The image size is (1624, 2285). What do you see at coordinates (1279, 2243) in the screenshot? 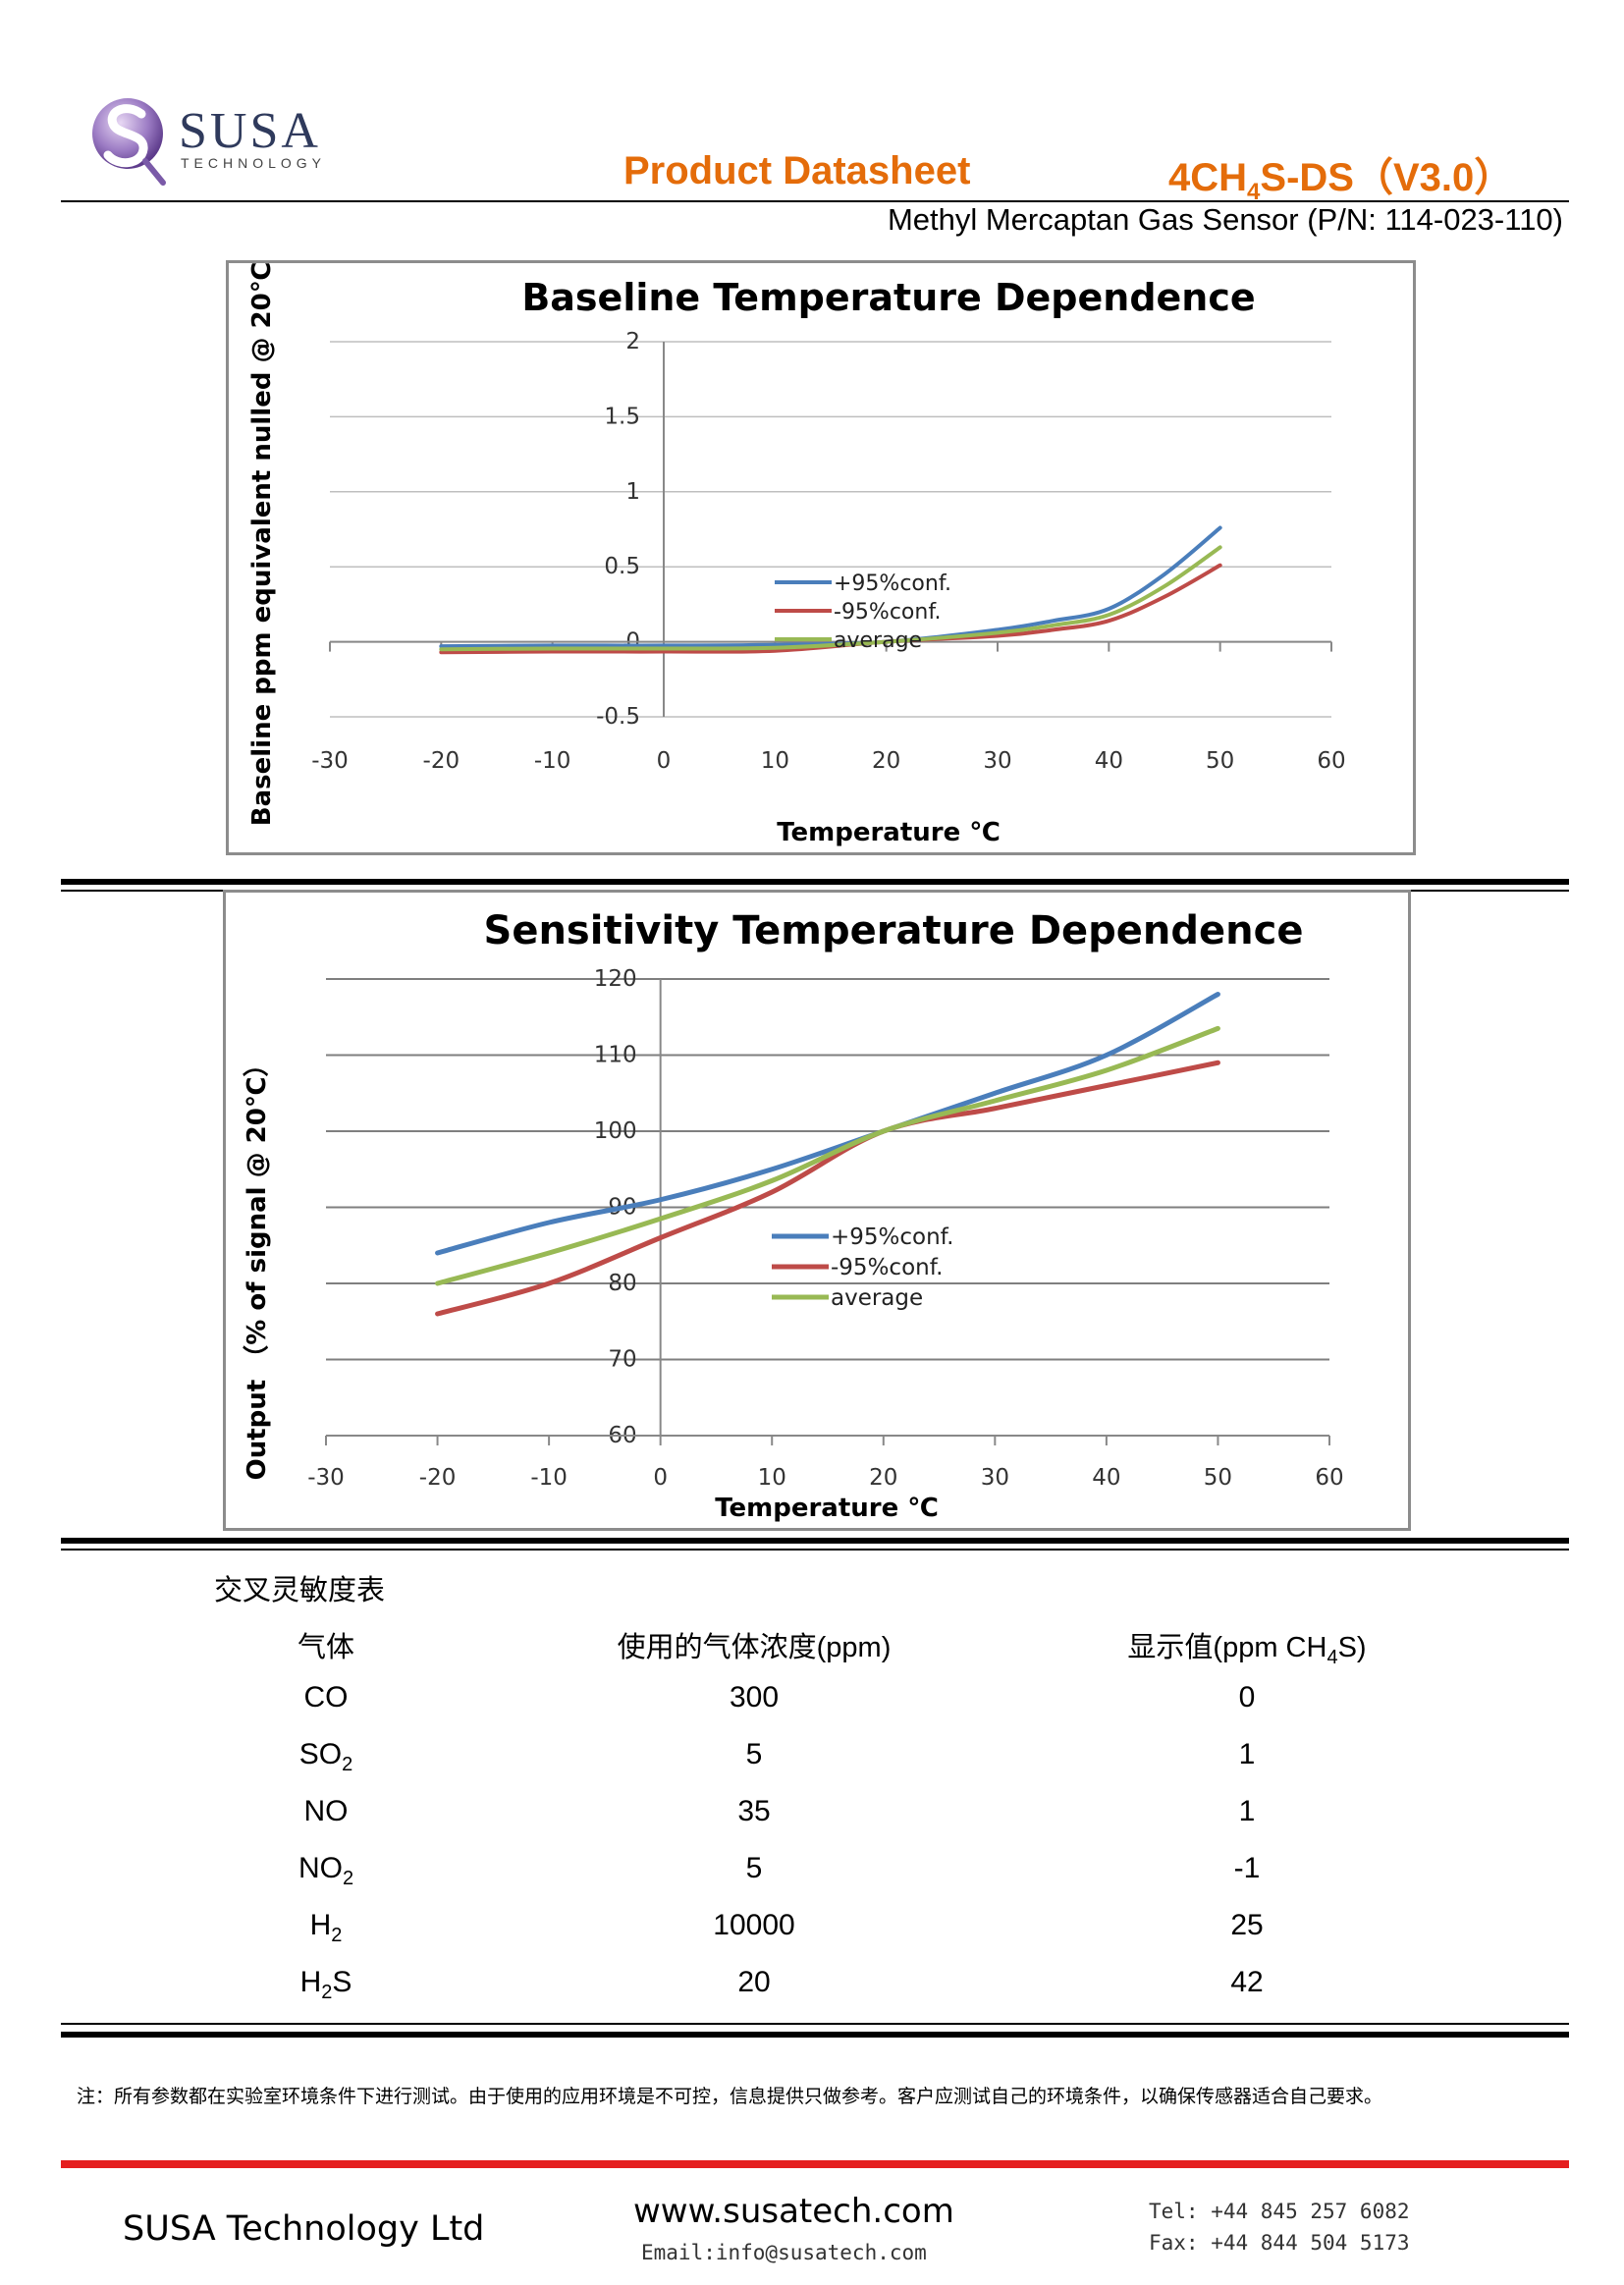
I see `fax-number: Fax: +44 844 504 5173` at bounding box center [1279, 2243].